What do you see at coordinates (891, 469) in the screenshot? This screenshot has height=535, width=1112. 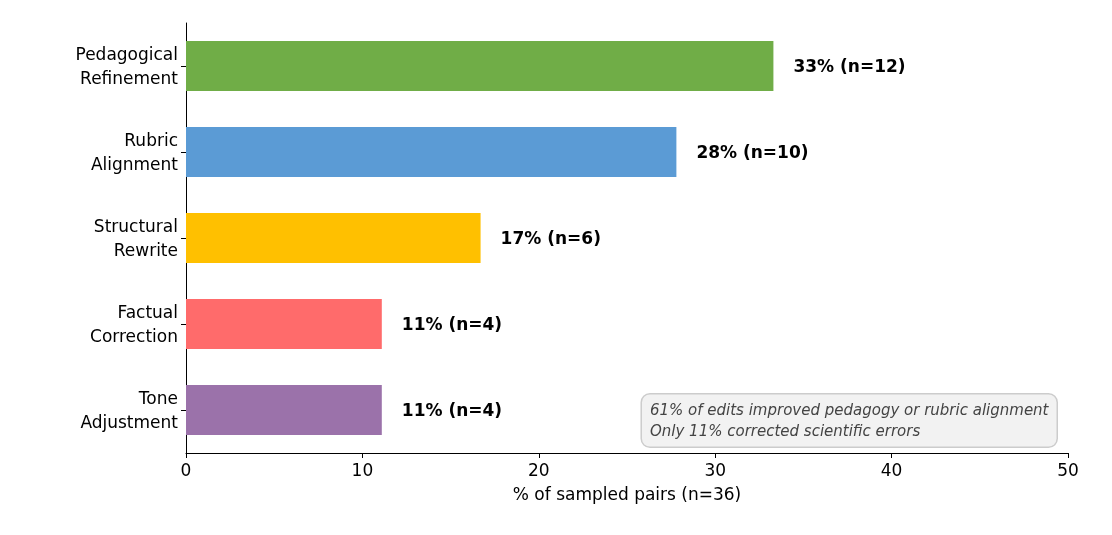 I see `x-tick-label: 40` at bounding box center [891, 469].